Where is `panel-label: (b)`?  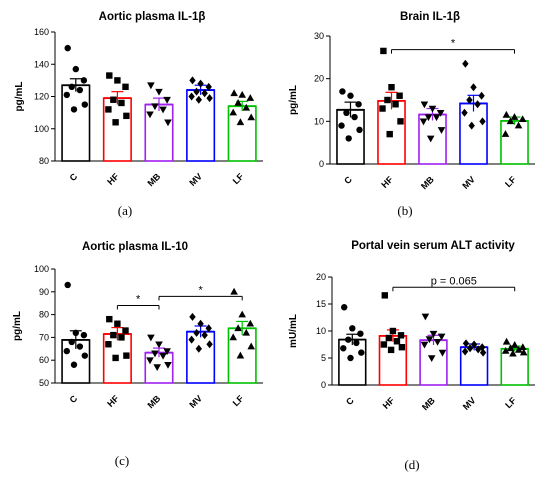
panel-label: (b) is located at coordinates (404, 210).